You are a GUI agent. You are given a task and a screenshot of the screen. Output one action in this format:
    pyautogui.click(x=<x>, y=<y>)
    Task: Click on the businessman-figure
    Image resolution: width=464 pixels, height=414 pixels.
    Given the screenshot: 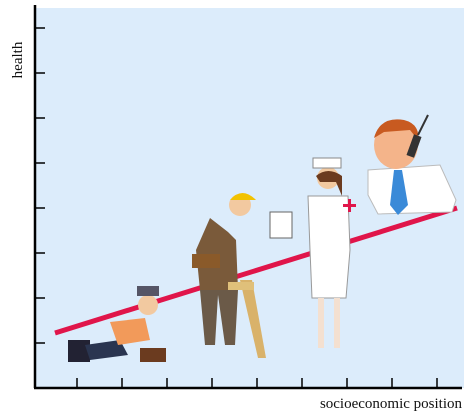 What is the action you would take?
    pyautogui.click(x=412, y=164)
    